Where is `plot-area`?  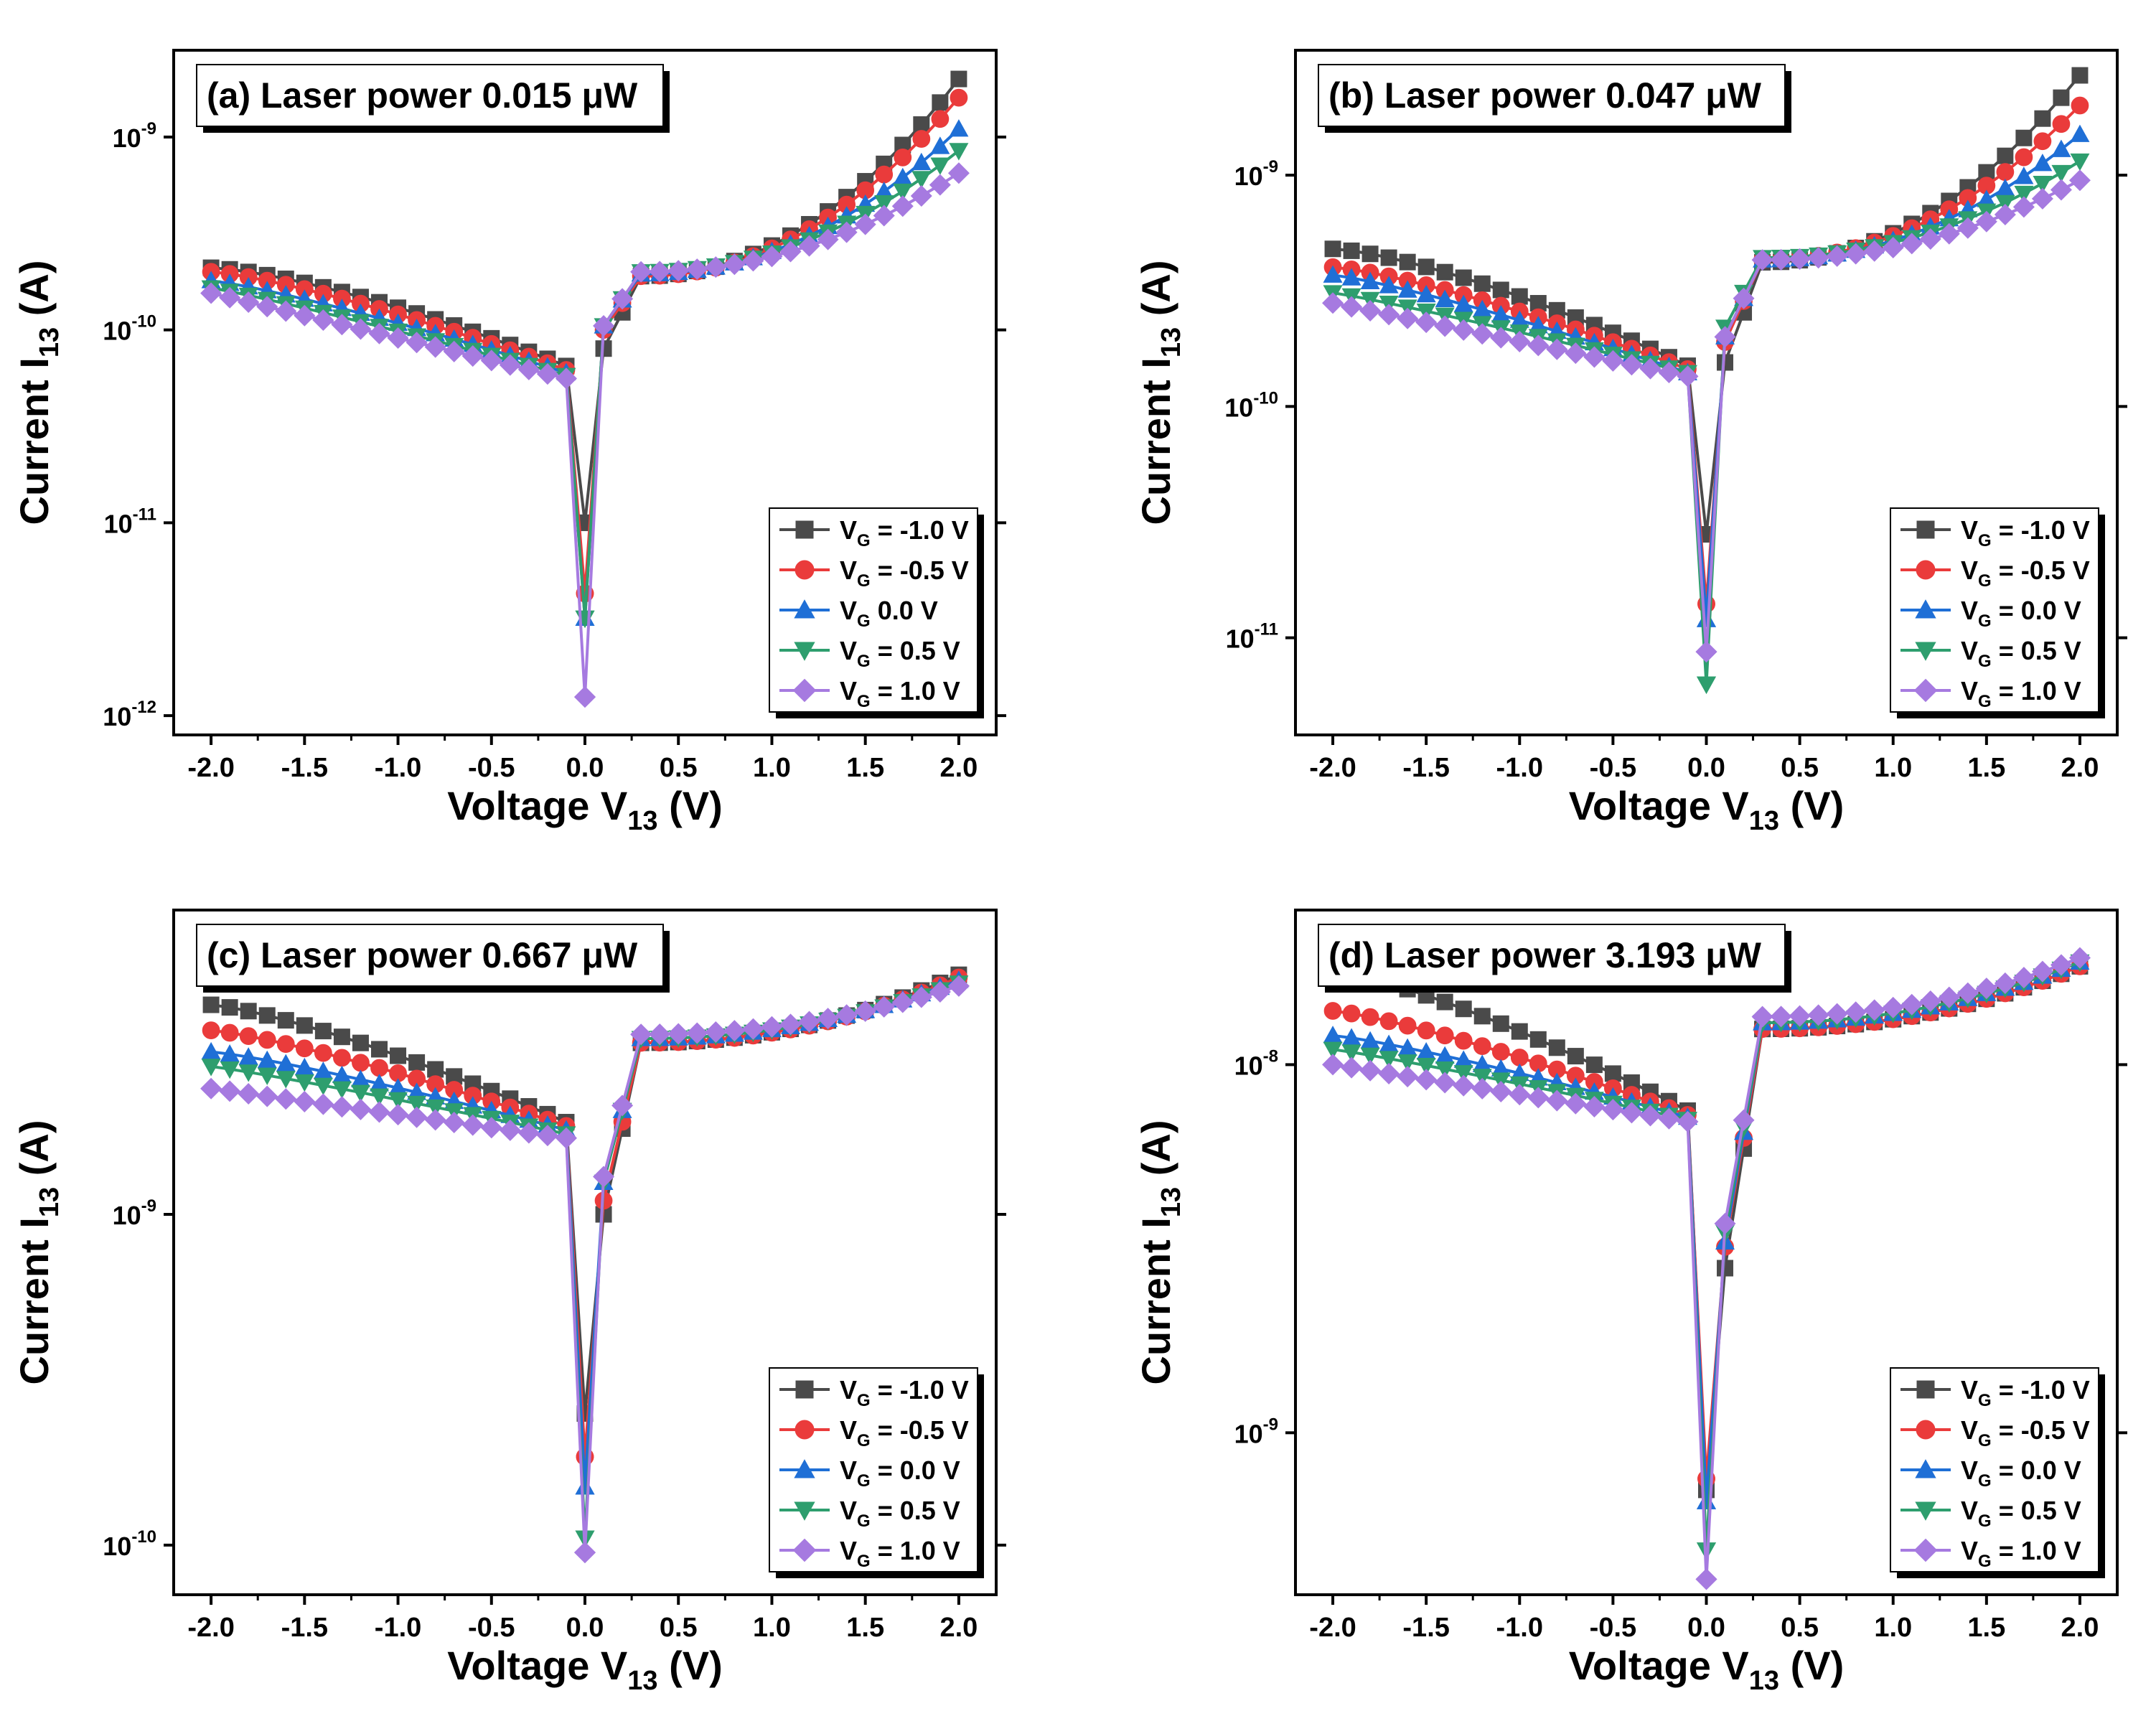 plot-area is located at coordinates (585, 1265).